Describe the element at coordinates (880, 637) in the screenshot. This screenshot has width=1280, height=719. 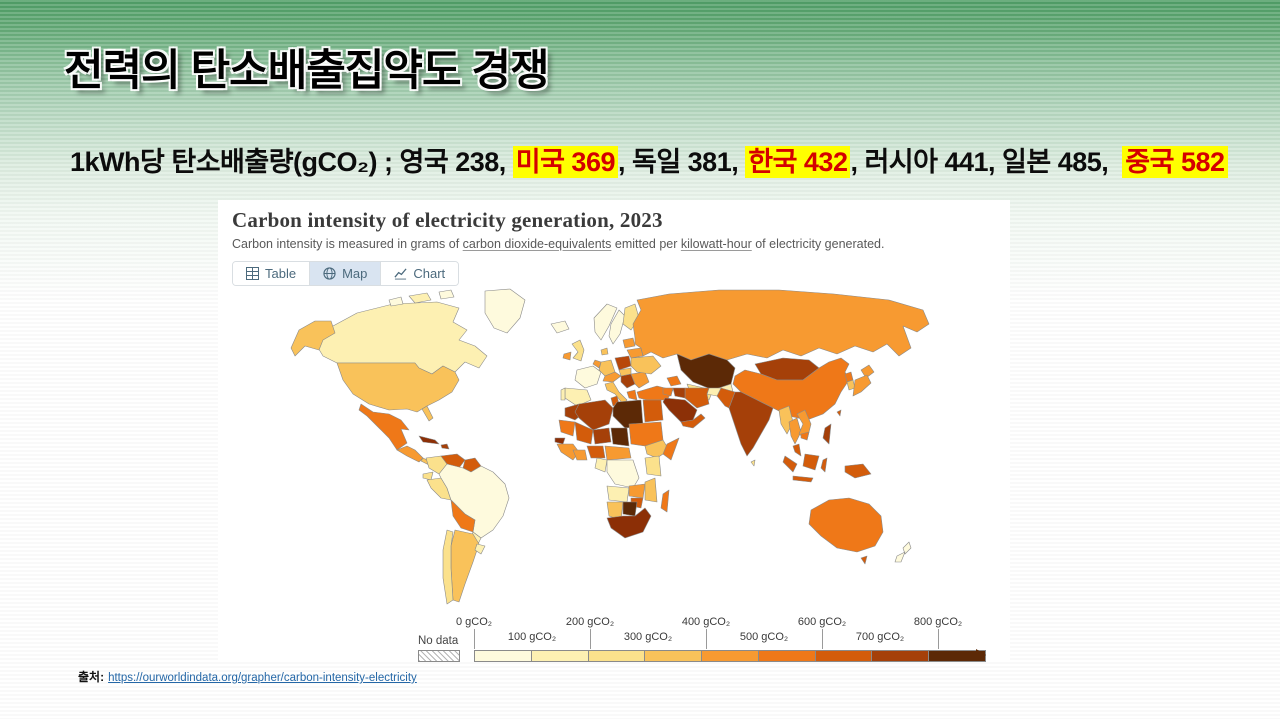
I see `legend-tick-label: 700 gCO₂` at that location.